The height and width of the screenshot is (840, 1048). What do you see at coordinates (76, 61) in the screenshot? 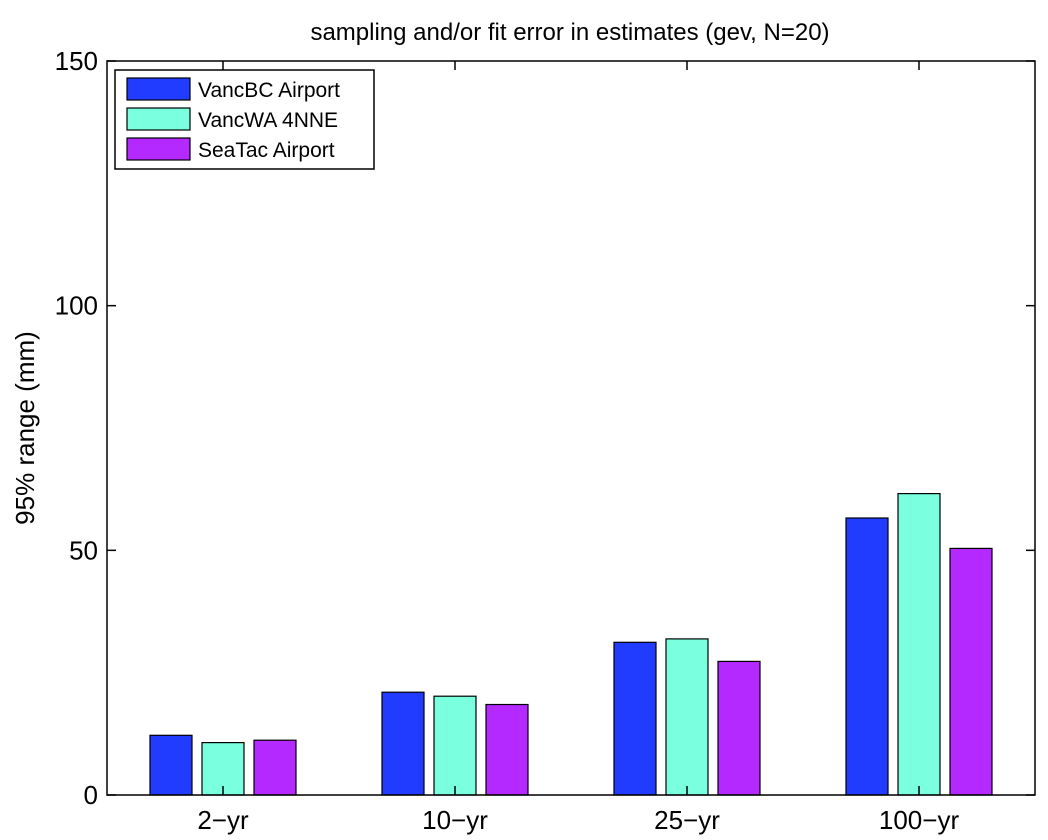
I see `y-tick-label: 150` at bounding box center [76, 61].